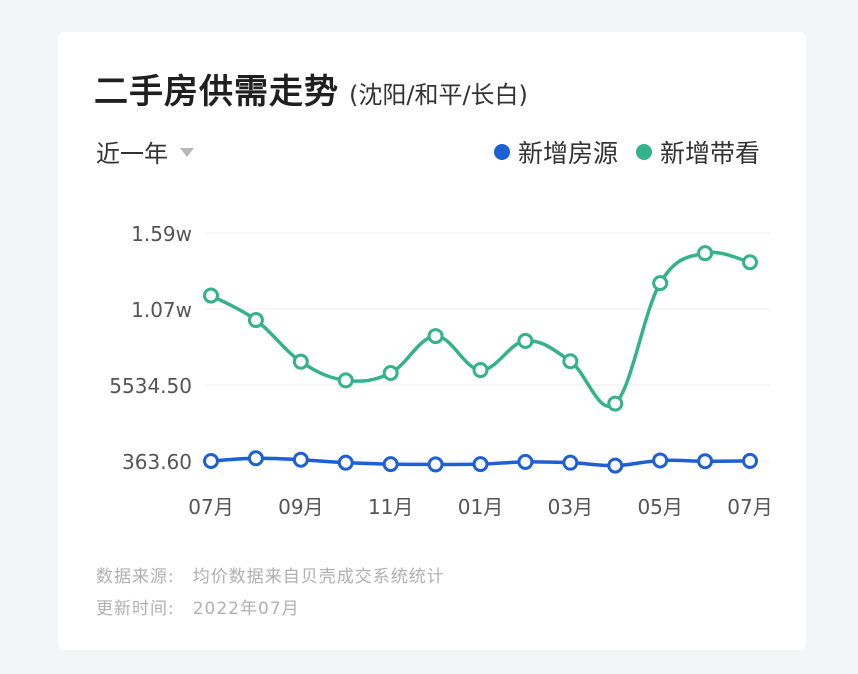  What do you see at coordinates (132, 154) in the screenshot?
I see `time-range-label: 近一年` at bounding box center [132, 154].